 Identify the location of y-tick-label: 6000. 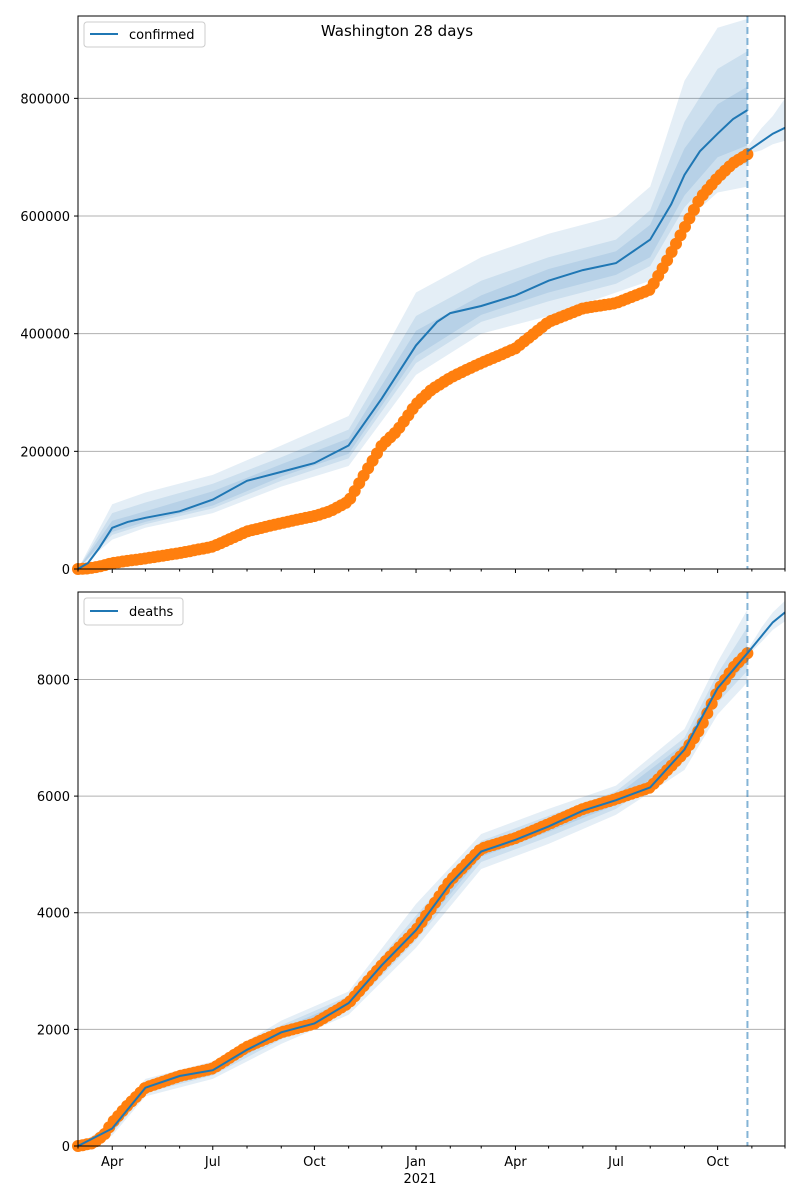
(53, 797).